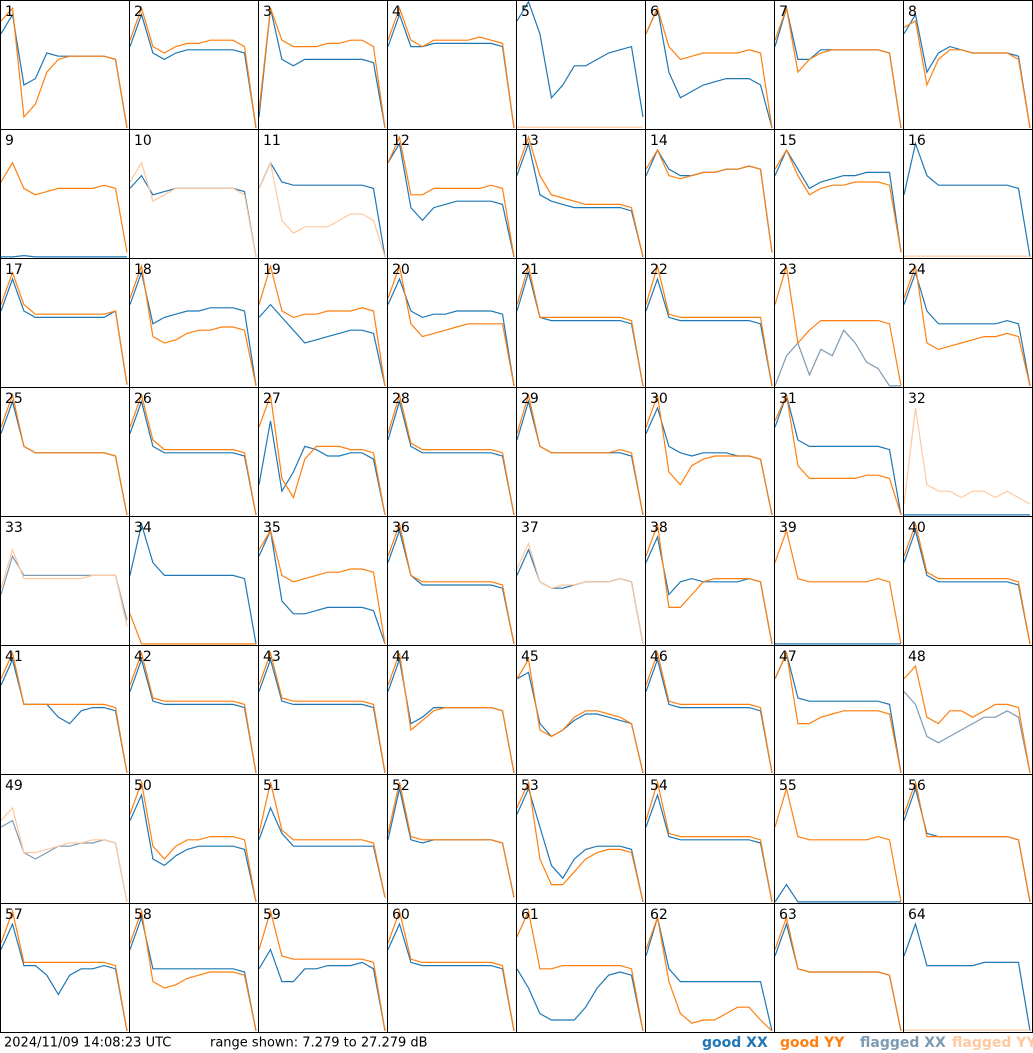  Describe the element at coordinates (272, 657) in the screenshot. I see `panel-label: 43` at that location.